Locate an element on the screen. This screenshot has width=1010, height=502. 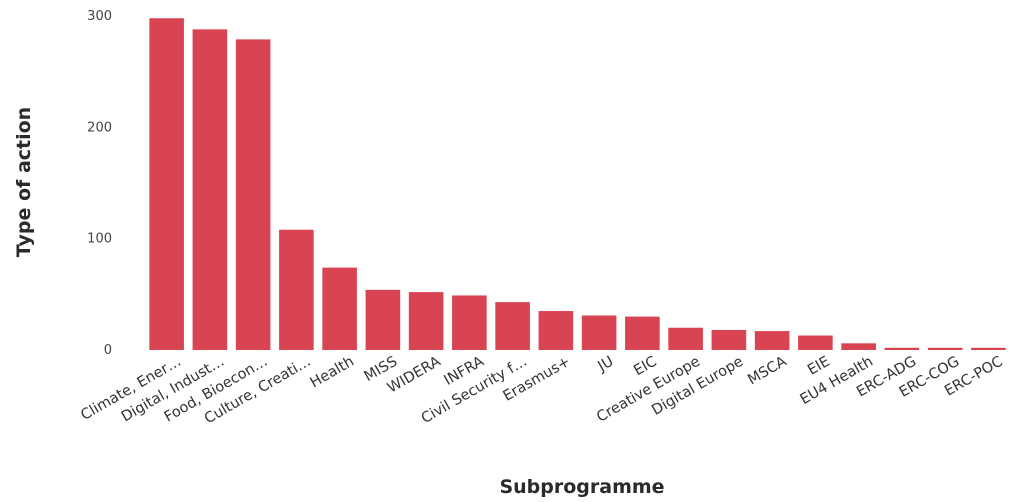
x-category-label: MSCA is located at coordinates (767, 371).